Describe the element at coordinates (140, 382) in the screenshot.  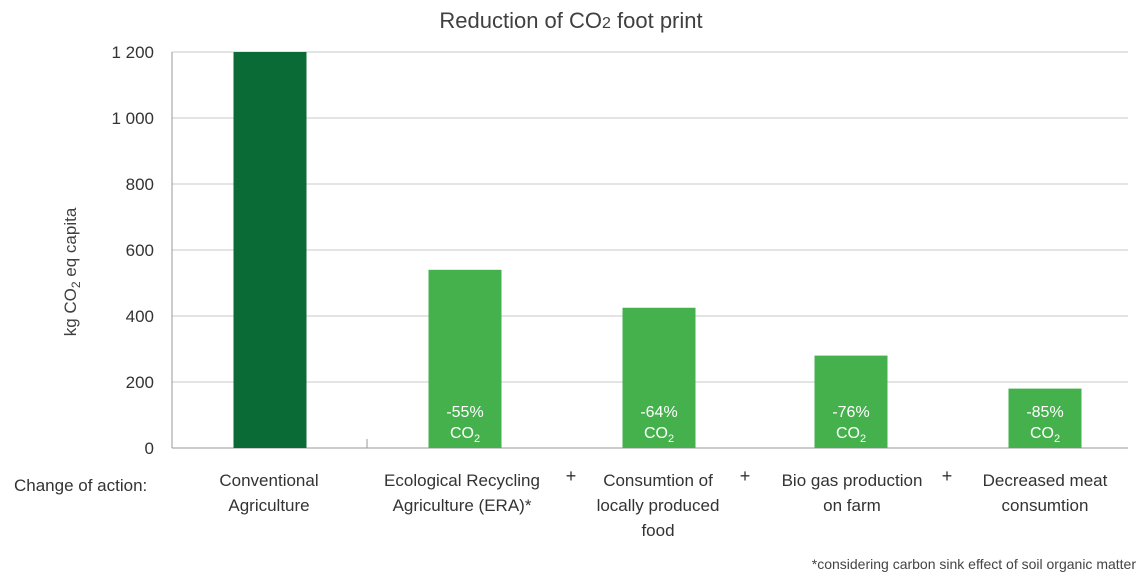
I see `y-tick-label: 200` at that location.